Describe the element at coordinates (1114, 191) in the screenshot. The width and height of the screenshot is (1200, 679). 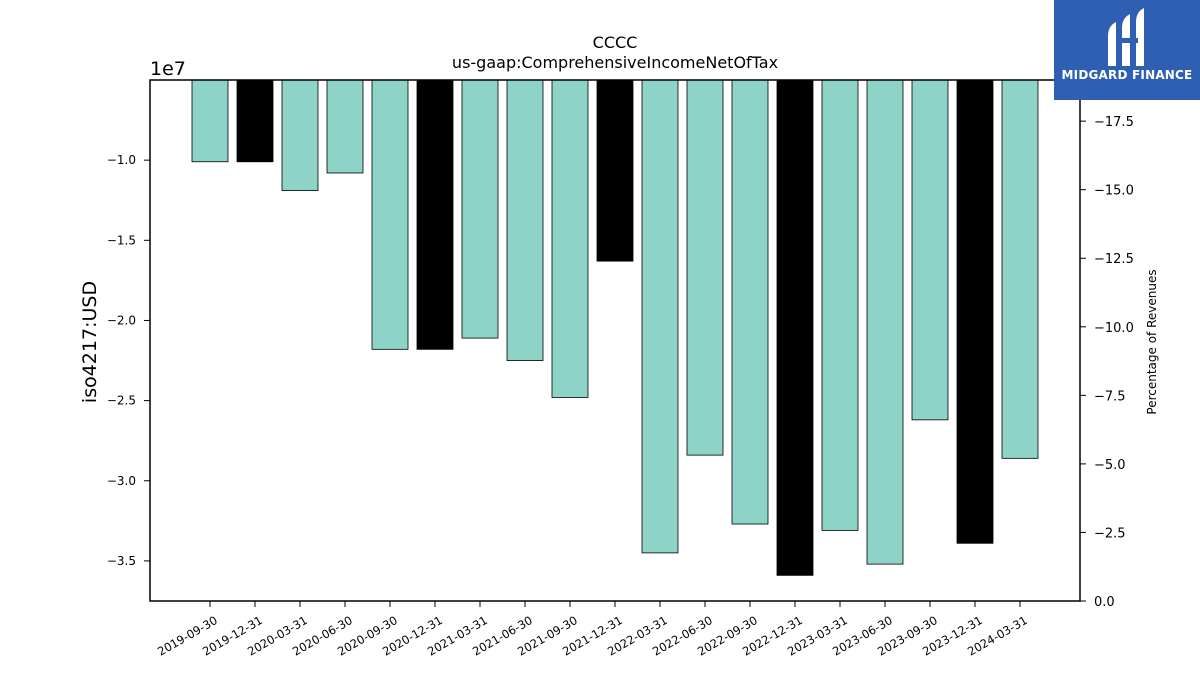
I see `y2-tick-label: −15.0` at that location.